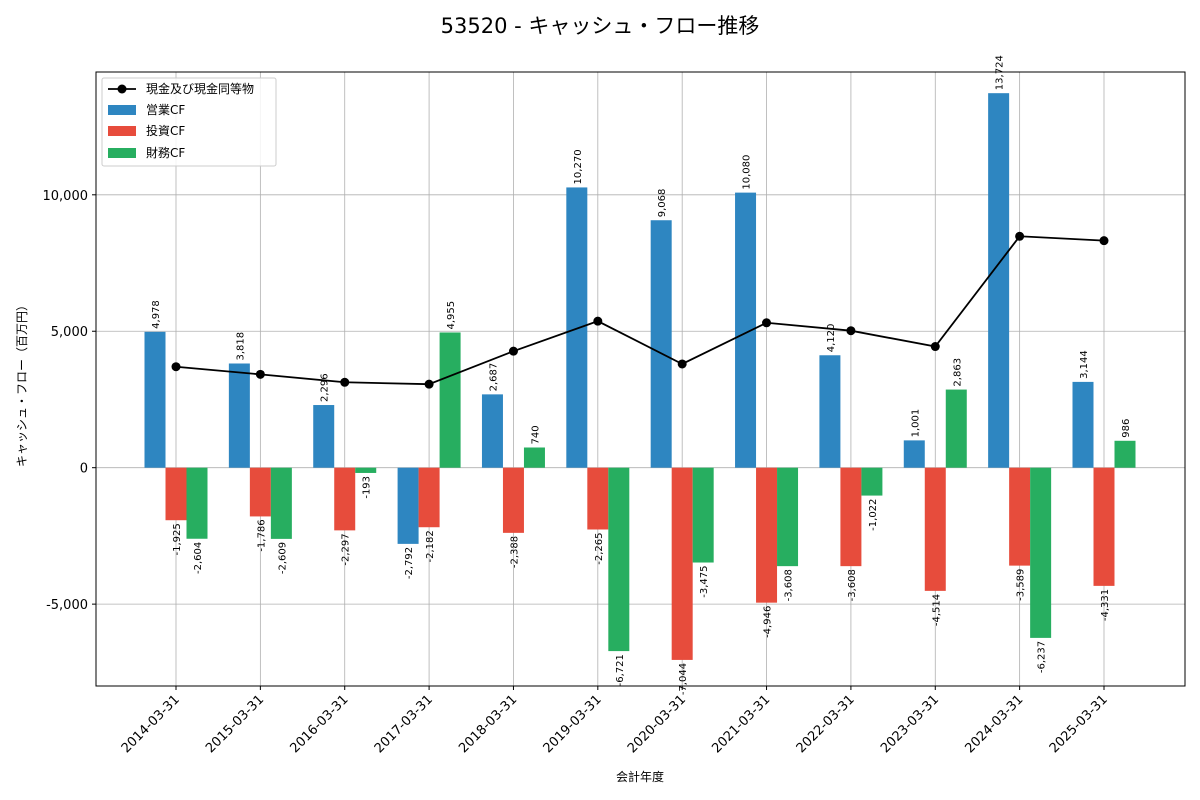 The image size is (1200, 800). I want to click on y-tick-label: -5,000, so click(67, 605).